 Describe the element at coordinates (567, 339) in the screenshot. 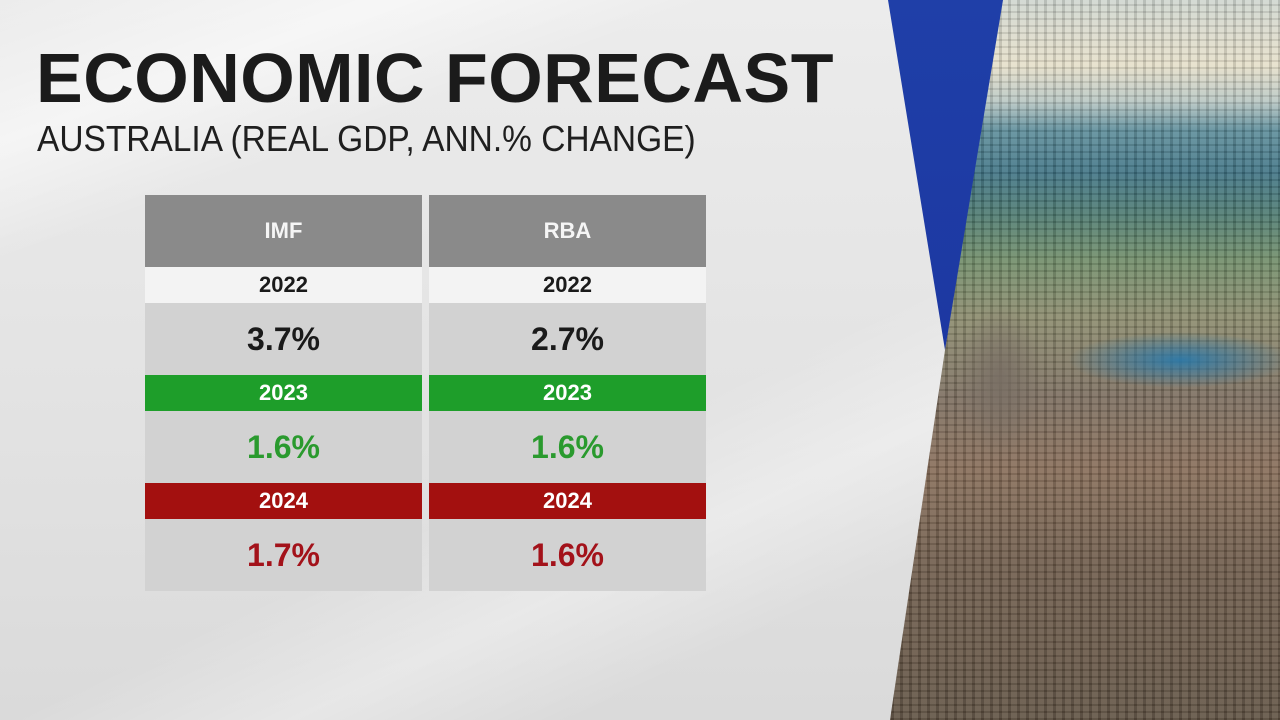

I see `value-rba-2022: 2.7%` at that location.